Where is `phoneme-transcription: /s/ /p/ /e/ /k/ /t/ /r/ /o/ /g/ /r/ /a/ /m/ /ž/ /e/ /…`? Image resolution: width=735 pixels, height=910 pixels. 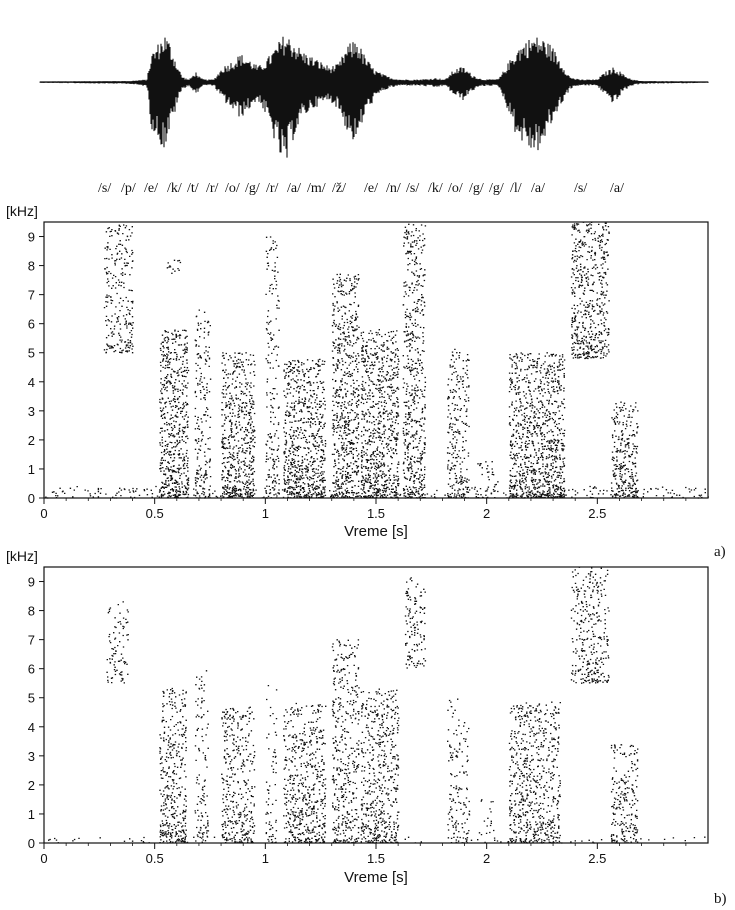
phoneme-transcription: /s/ /p/ /e/ /k/ /t/ /r/ /o/ /g/ /r/ /a/ /m/ /ž/ /e/ /… is located at coordinates (361, 188).